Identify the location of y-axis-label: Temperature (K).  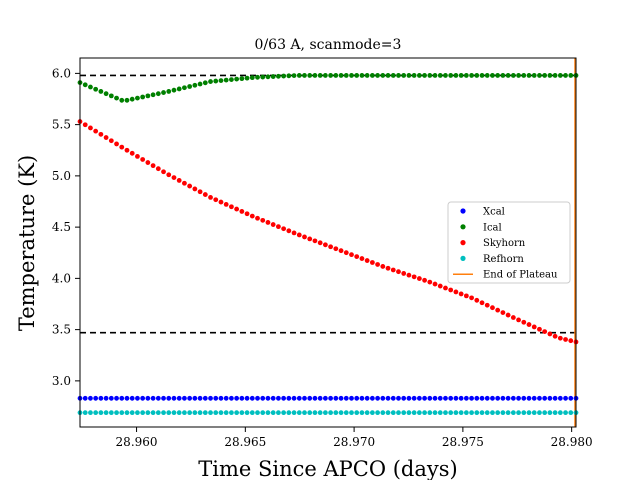
(27, 243).